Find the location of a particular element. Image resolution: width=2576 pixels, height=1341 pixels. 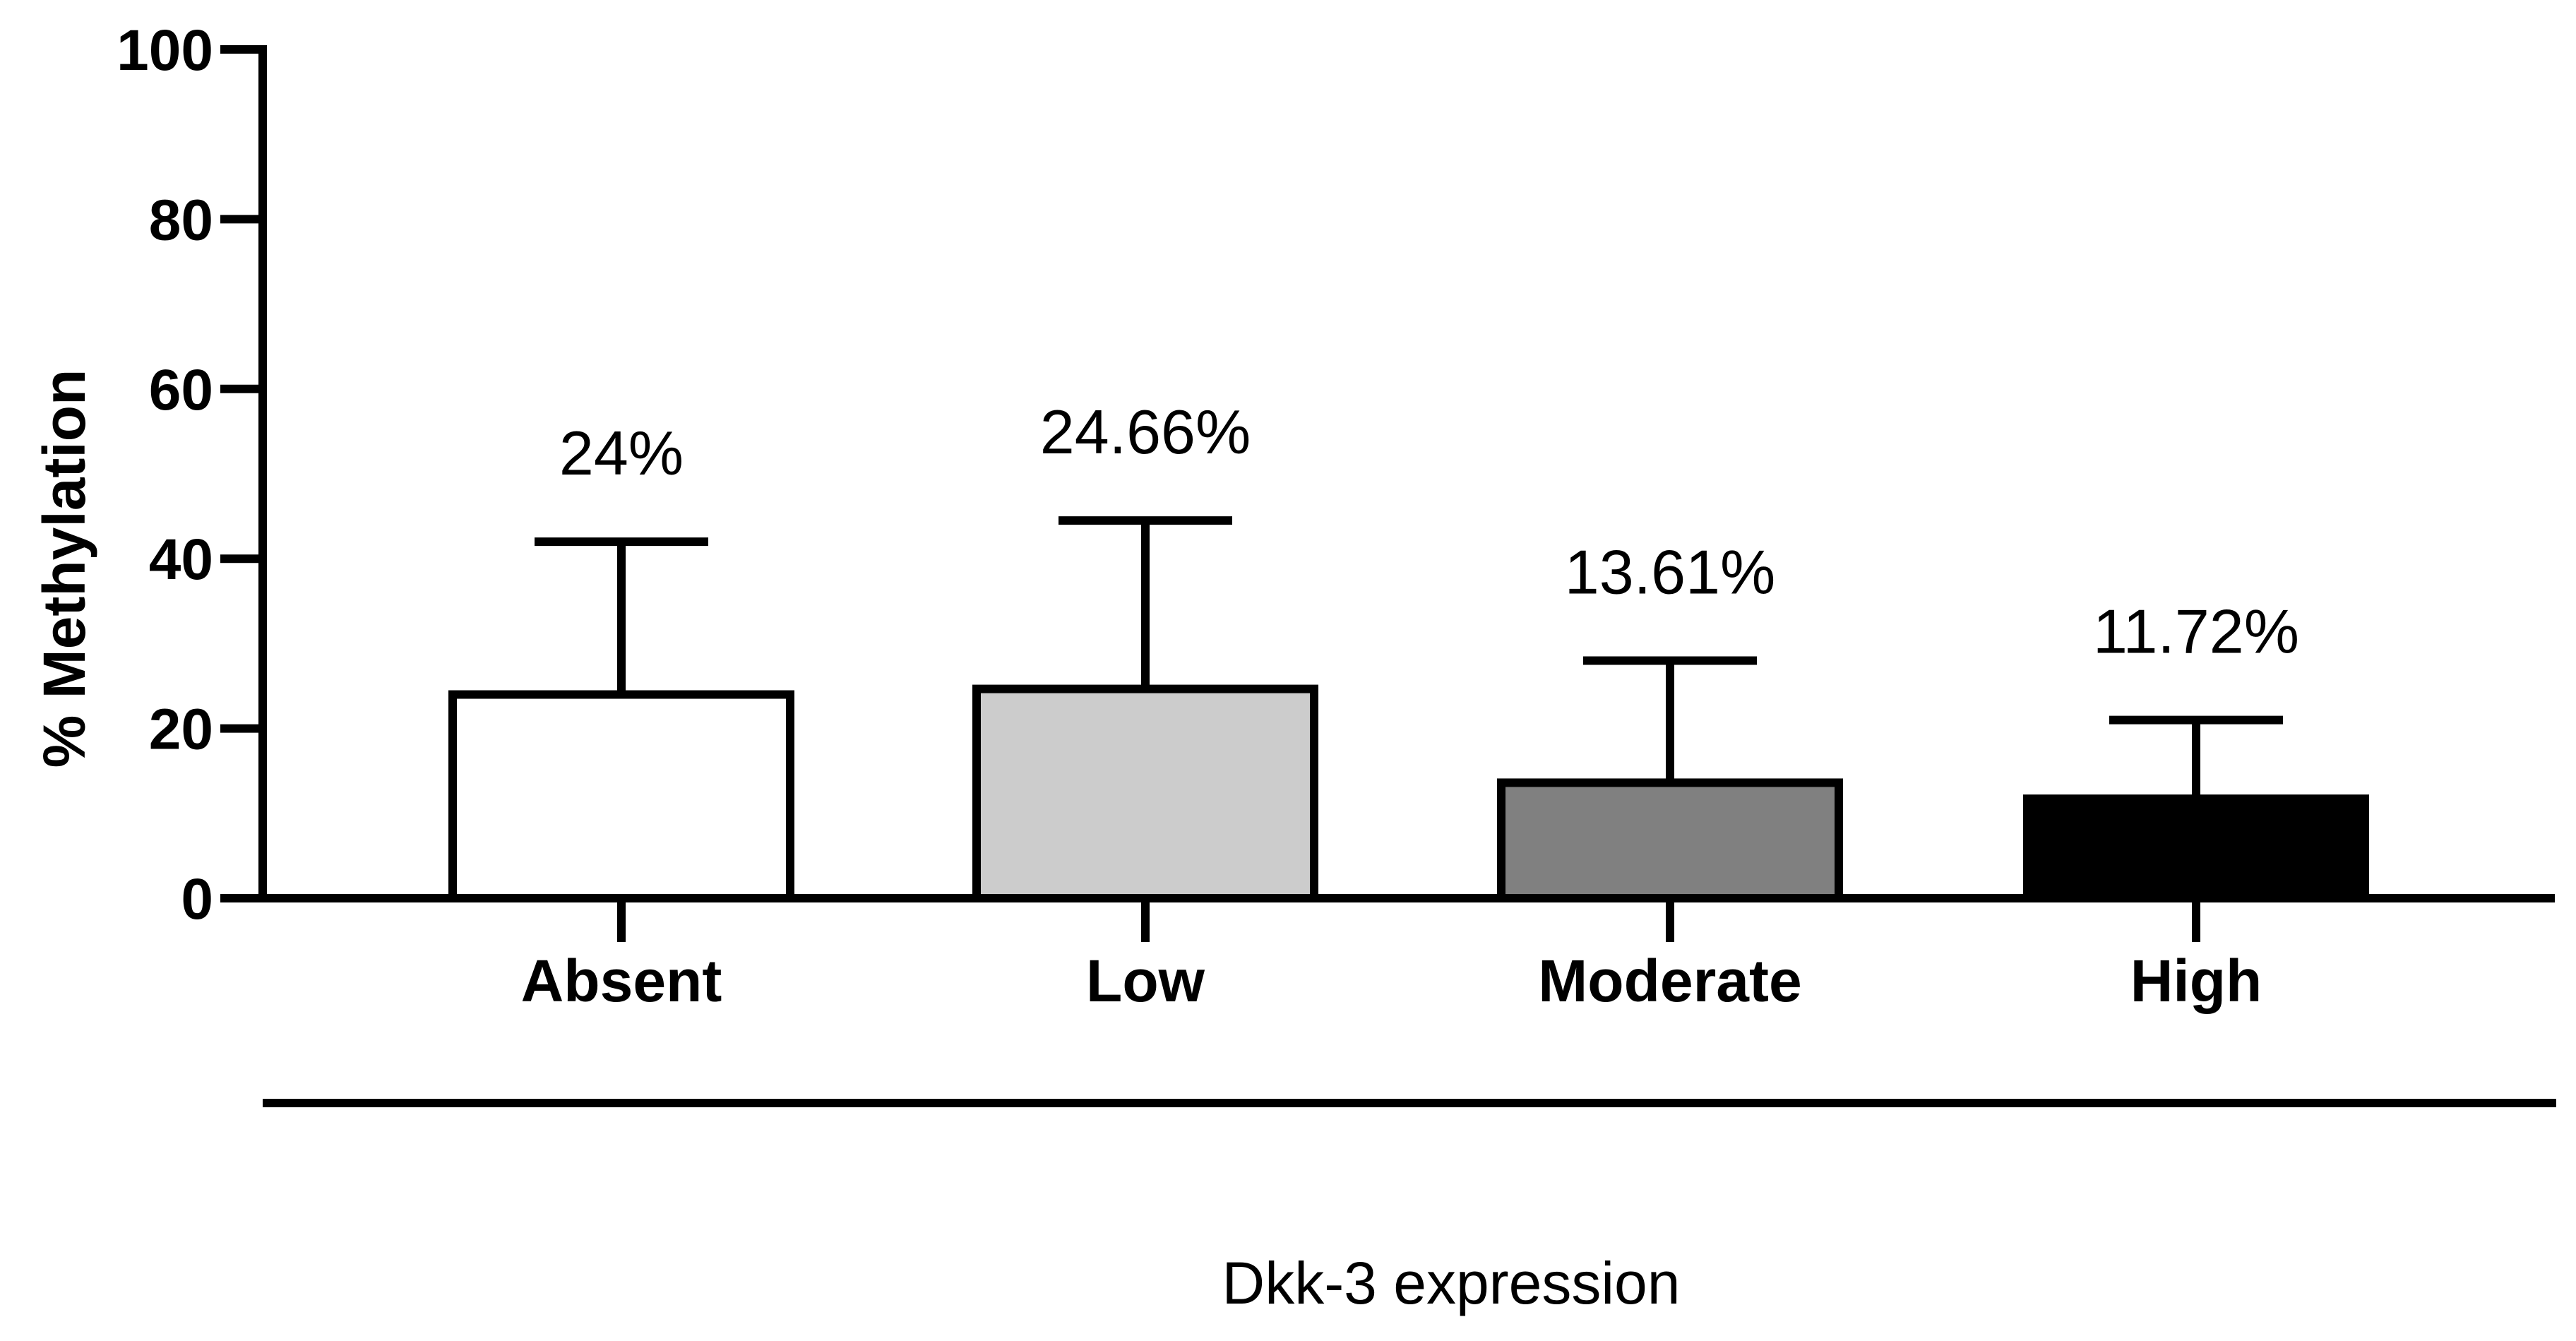

bar-moderate is located at coordinates (1670, 840).